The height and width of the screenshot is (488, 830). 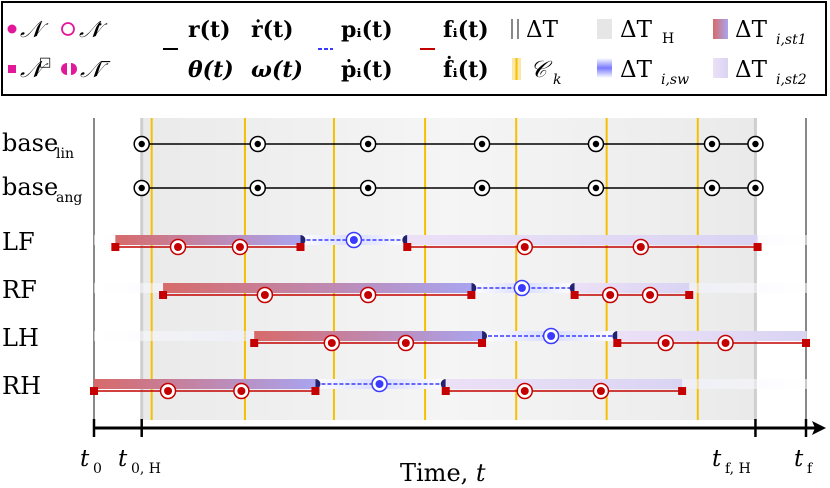 What do you see at coordinates (636, 70) in the screenshot?
I see `legend-delta-t-sw-label: ΔT` at bounding box center [636, 70].